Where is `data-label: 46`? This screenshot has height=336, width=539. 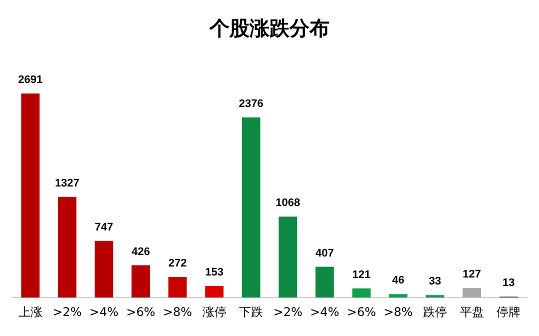
data-label: 46 is located at coordinates (398, 280).